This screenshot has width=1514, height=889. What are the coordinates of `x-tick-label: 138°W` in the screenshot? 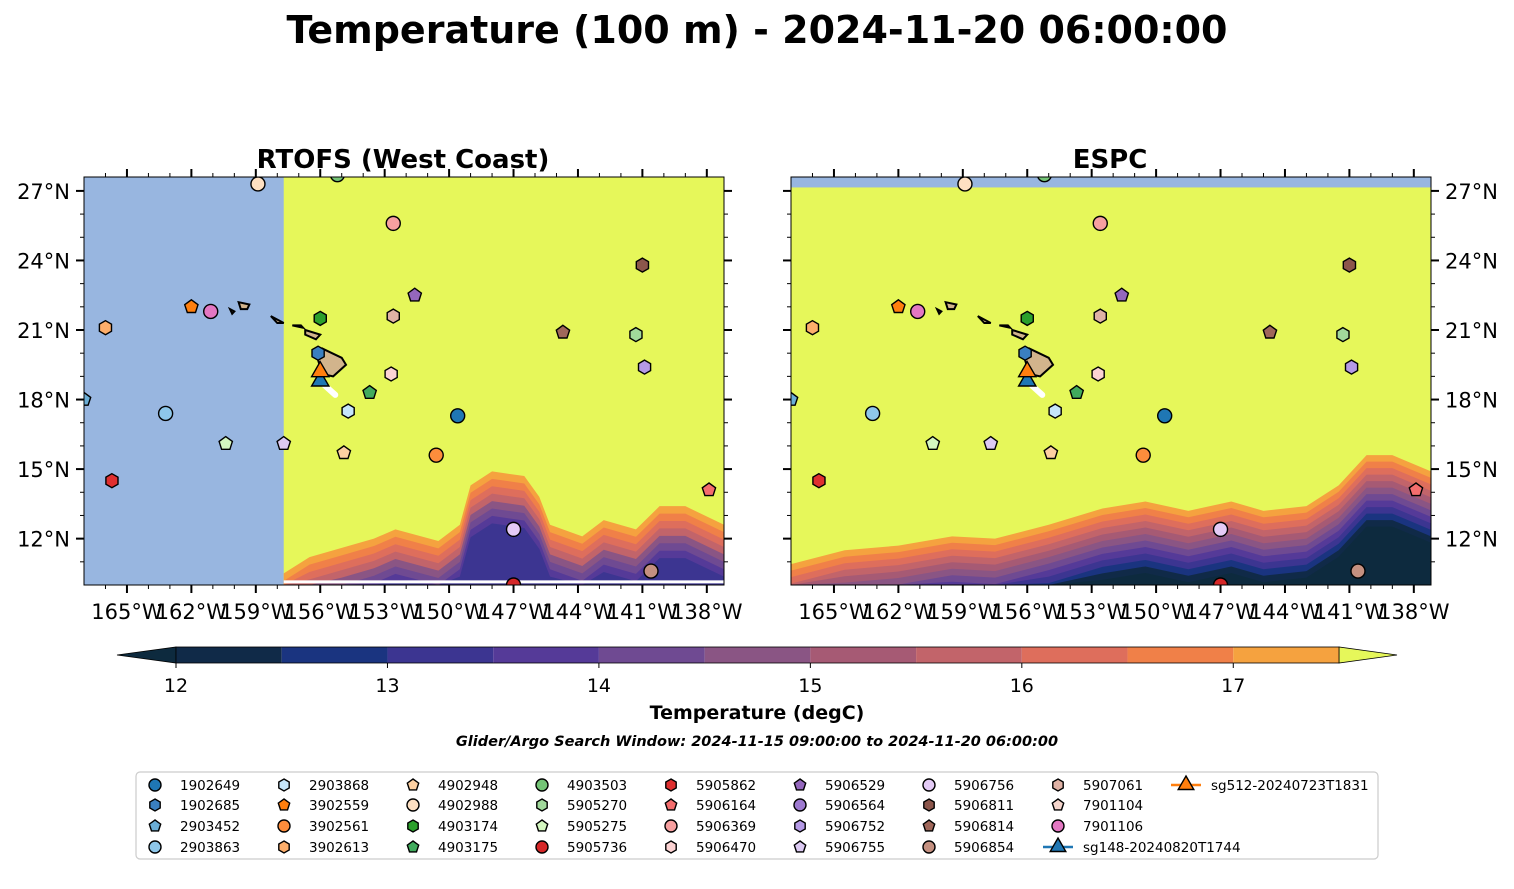 It's located at (707, 612).